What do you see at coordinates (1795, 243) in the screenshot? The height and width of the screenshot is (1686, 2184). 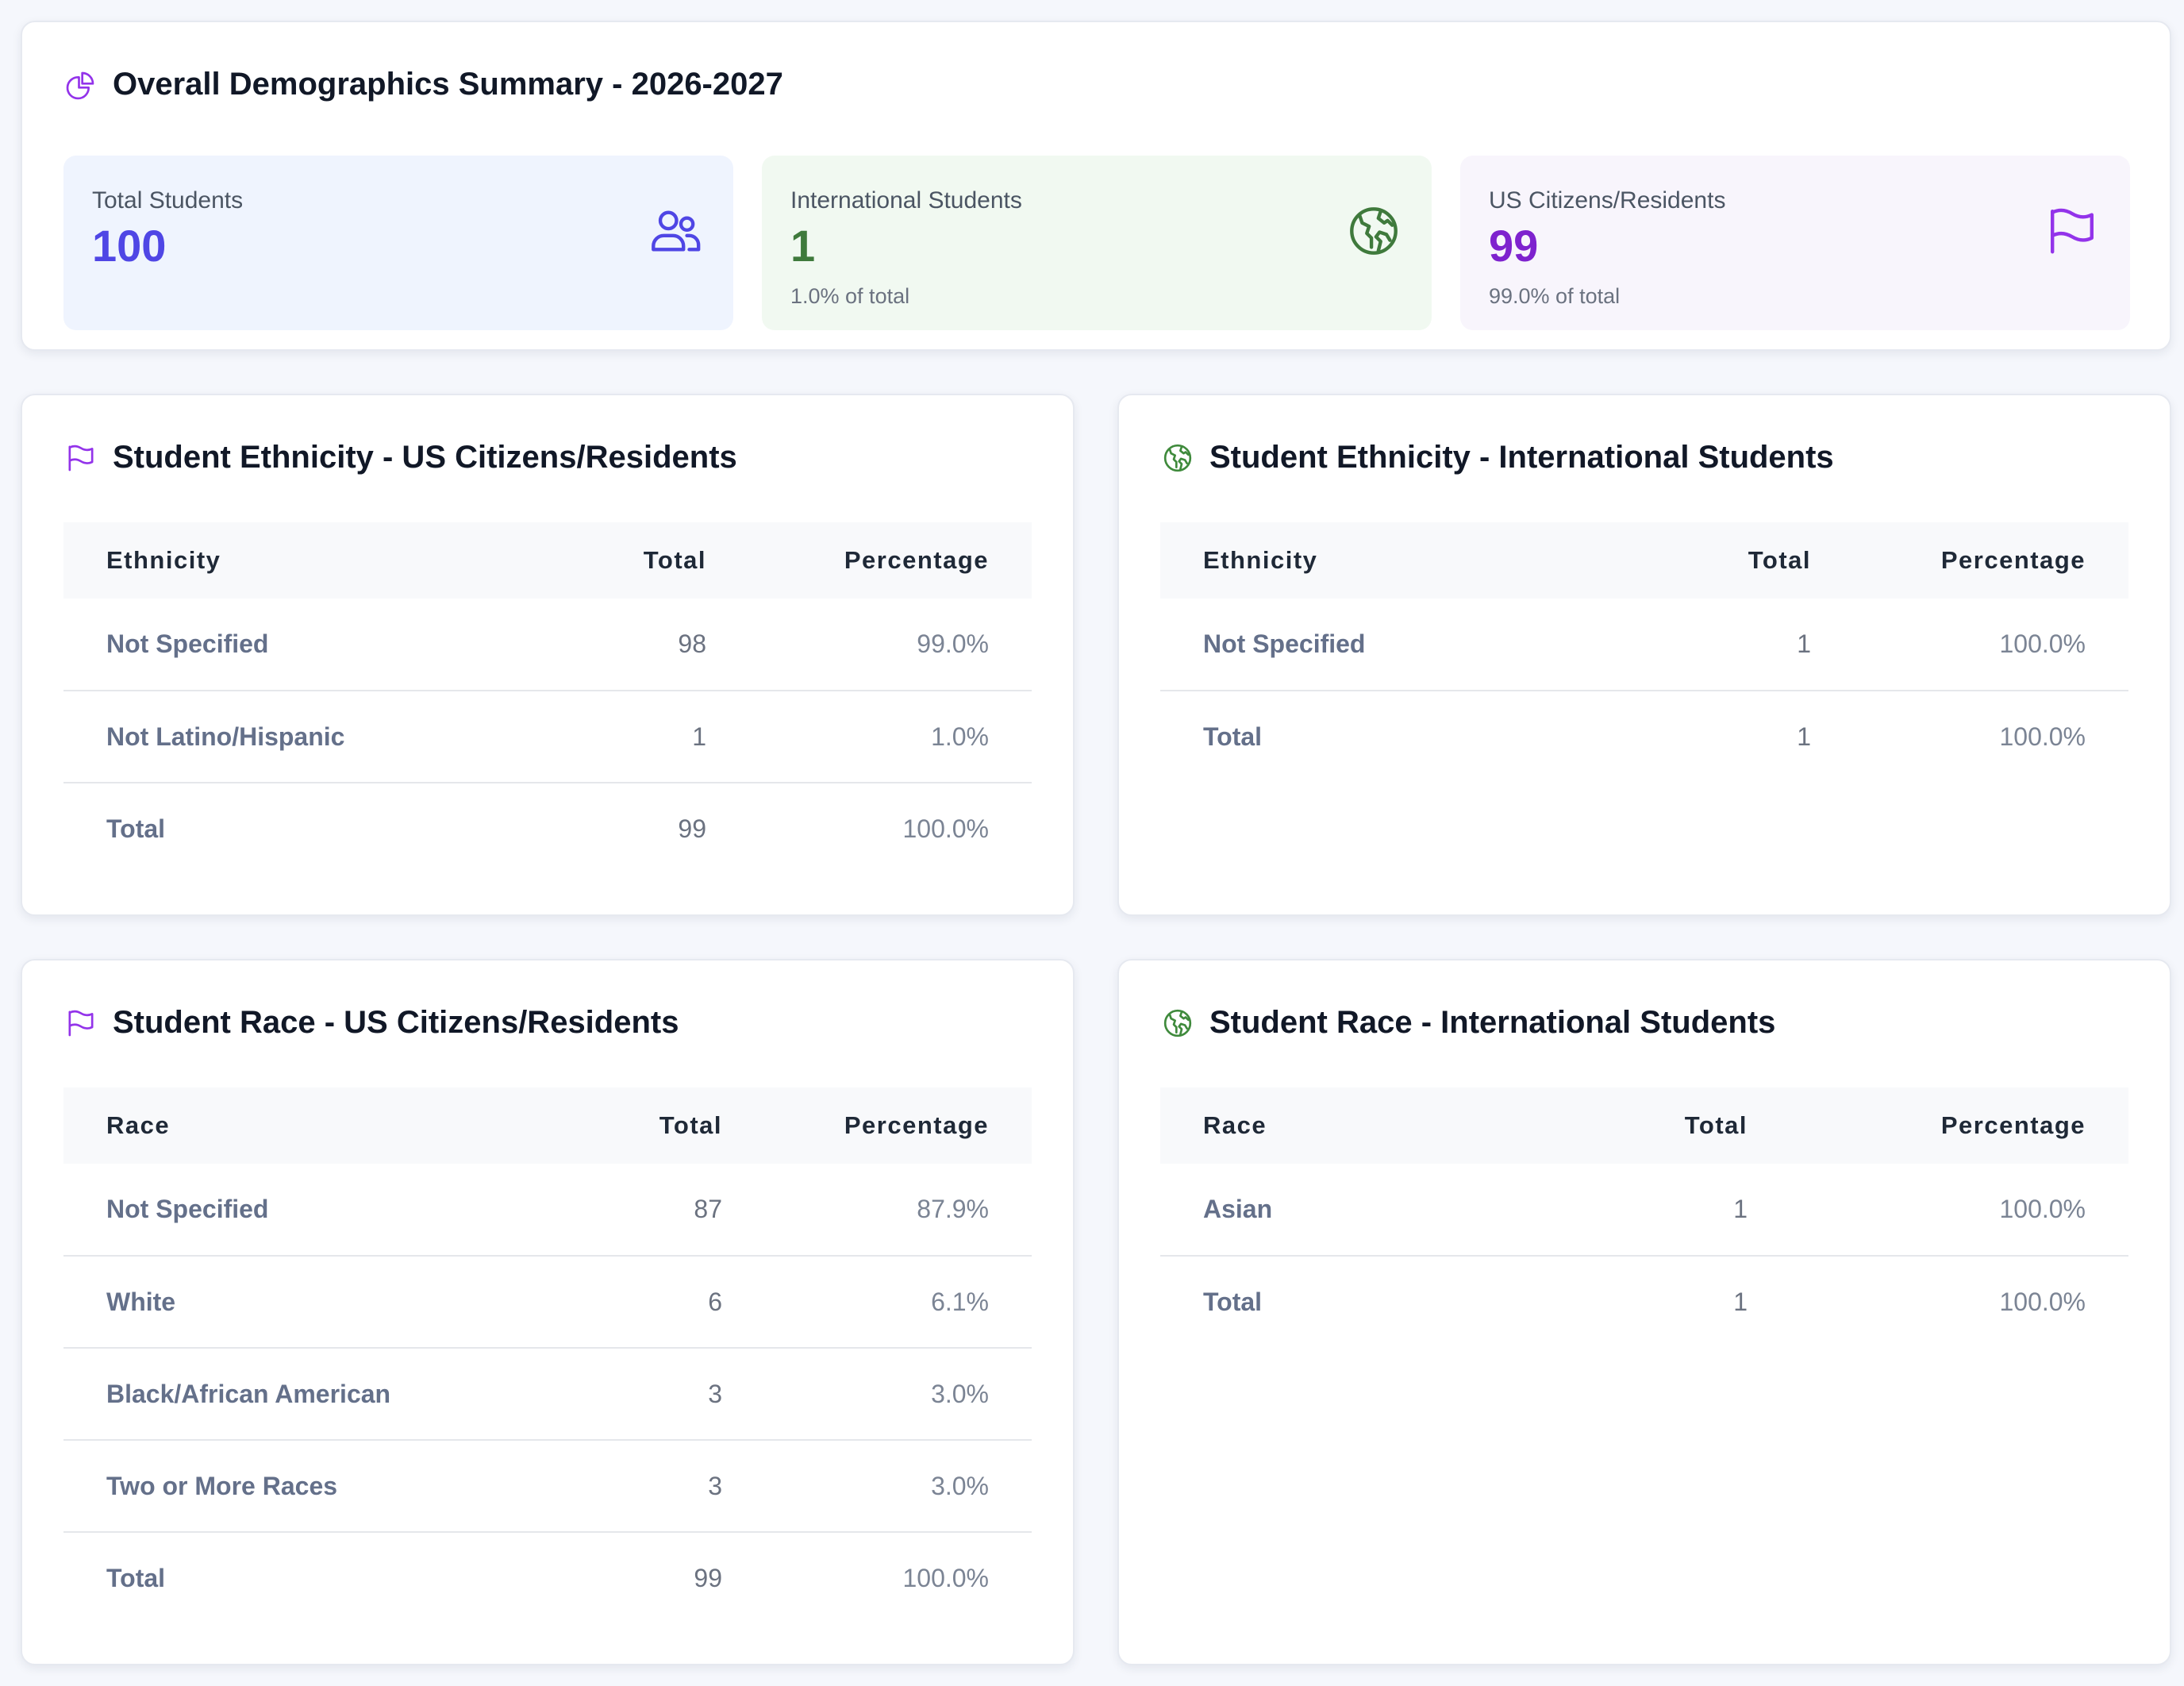 I see `stat-us-citizens: US Citizens/Residents 99 99.0% of total` at bounding box center [1795, 243].